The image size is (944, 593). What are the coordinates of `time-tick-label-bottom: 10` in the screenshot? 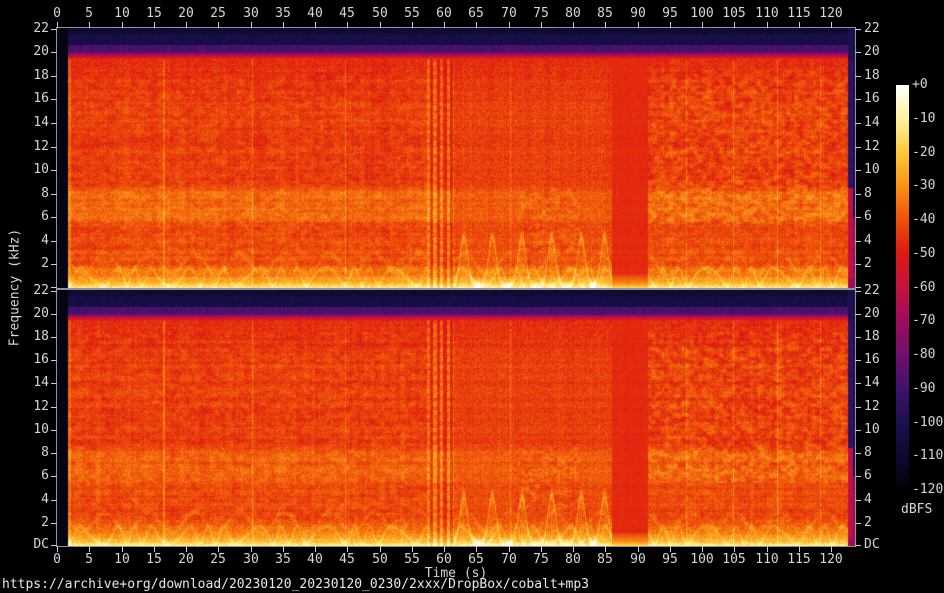 It's located at (122, 559).